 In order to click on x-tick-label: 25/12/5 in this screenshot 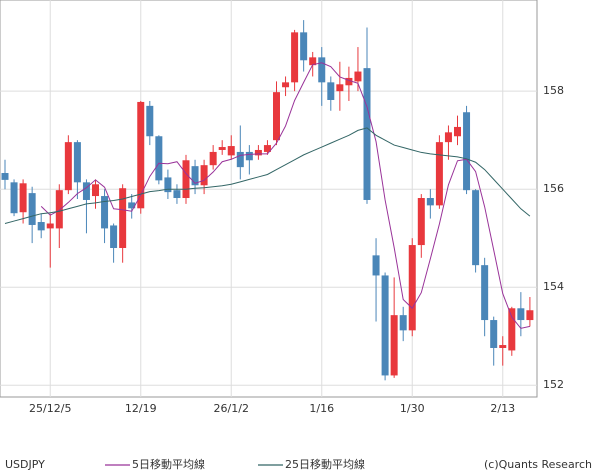, I will do `click(50, 408)`.